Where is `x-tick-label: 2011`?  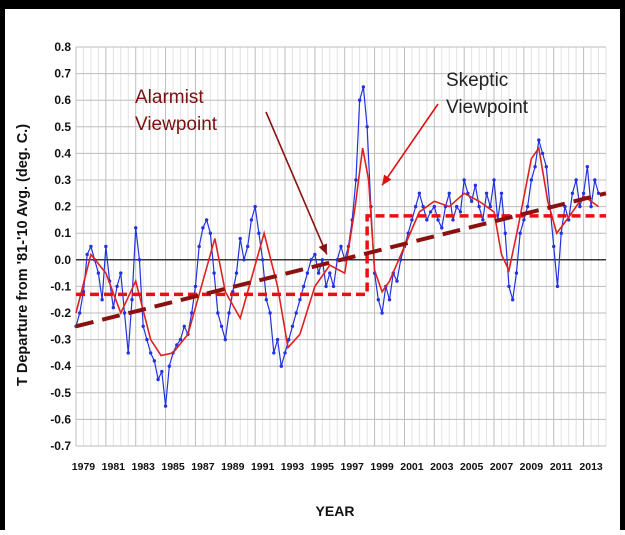 x-tick-label: 2011 is located at coordinates (561, 467).